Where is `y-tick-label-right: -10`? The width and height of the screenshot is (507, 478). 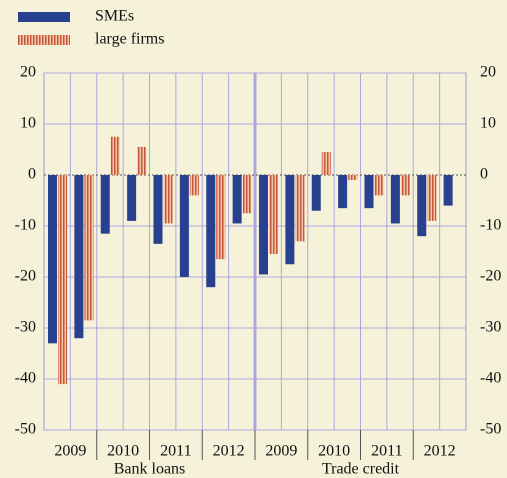
y-tick-label-right: -10 is located at coordinates (490, 225).